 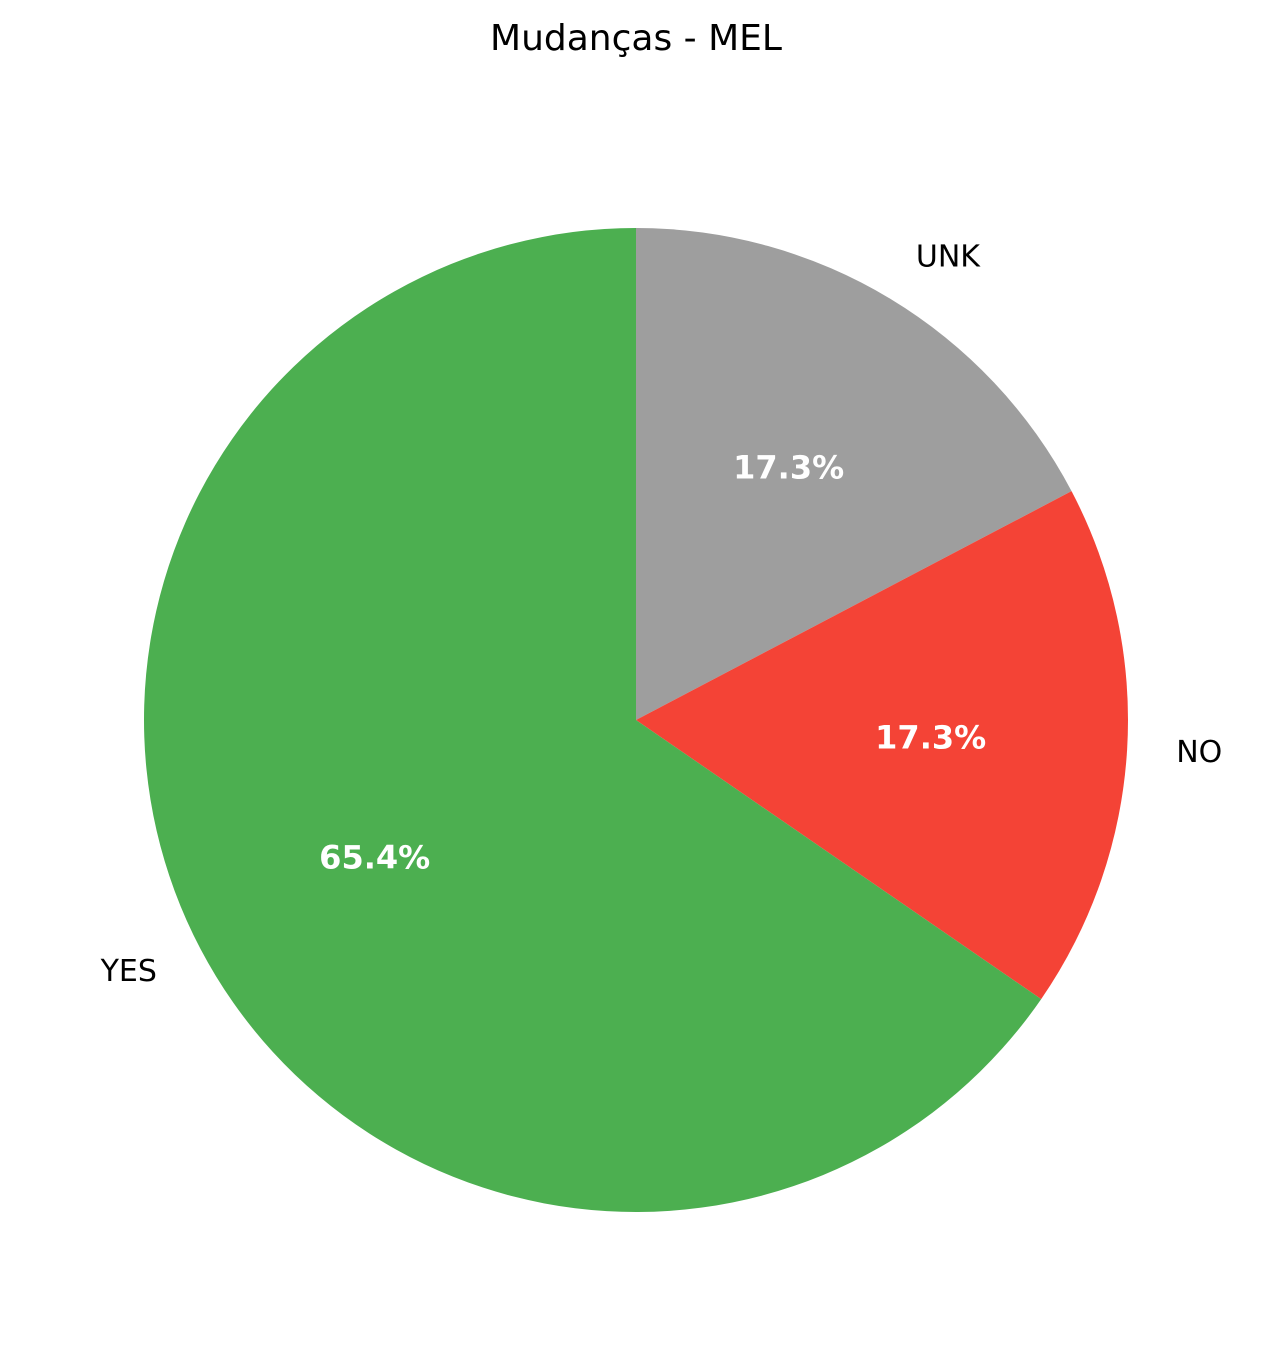 What do you see at coordinates (948, 256) in the screenshot?
I see `slice-category-label-unk: UNK` at bounding box center [948, 256].